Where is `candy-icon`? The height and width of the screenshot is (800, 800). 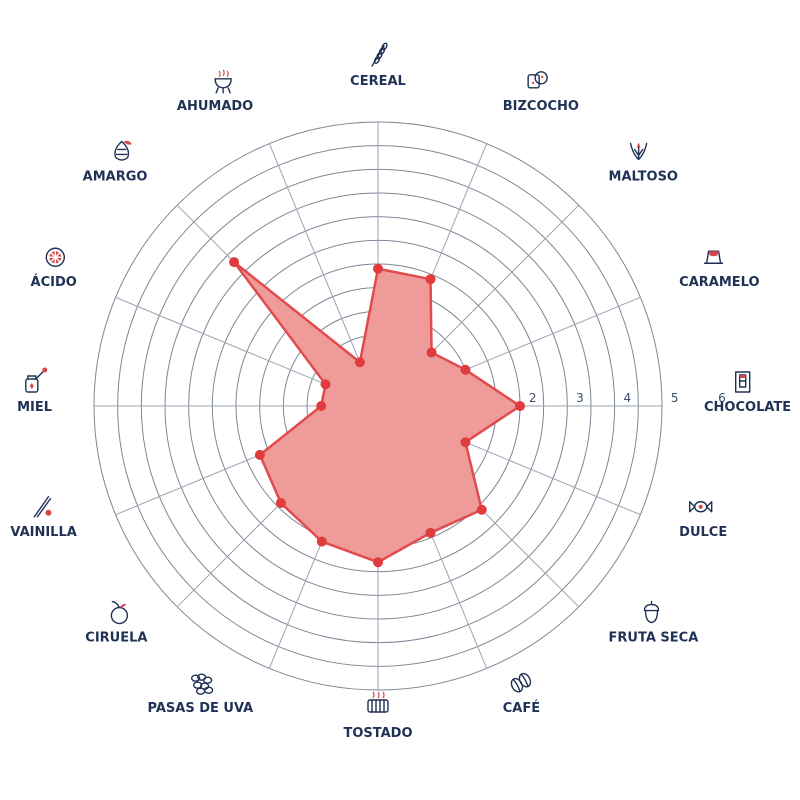
candy-icon is located at coordinates (700, 507).